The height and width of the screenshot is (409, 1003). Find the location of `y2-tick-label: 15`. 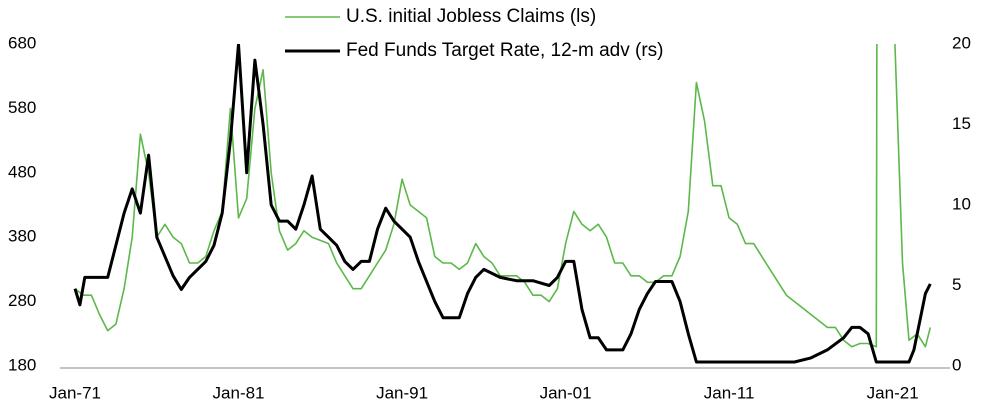

y2-tick-label: 15 is located at coordinates (961, 123).